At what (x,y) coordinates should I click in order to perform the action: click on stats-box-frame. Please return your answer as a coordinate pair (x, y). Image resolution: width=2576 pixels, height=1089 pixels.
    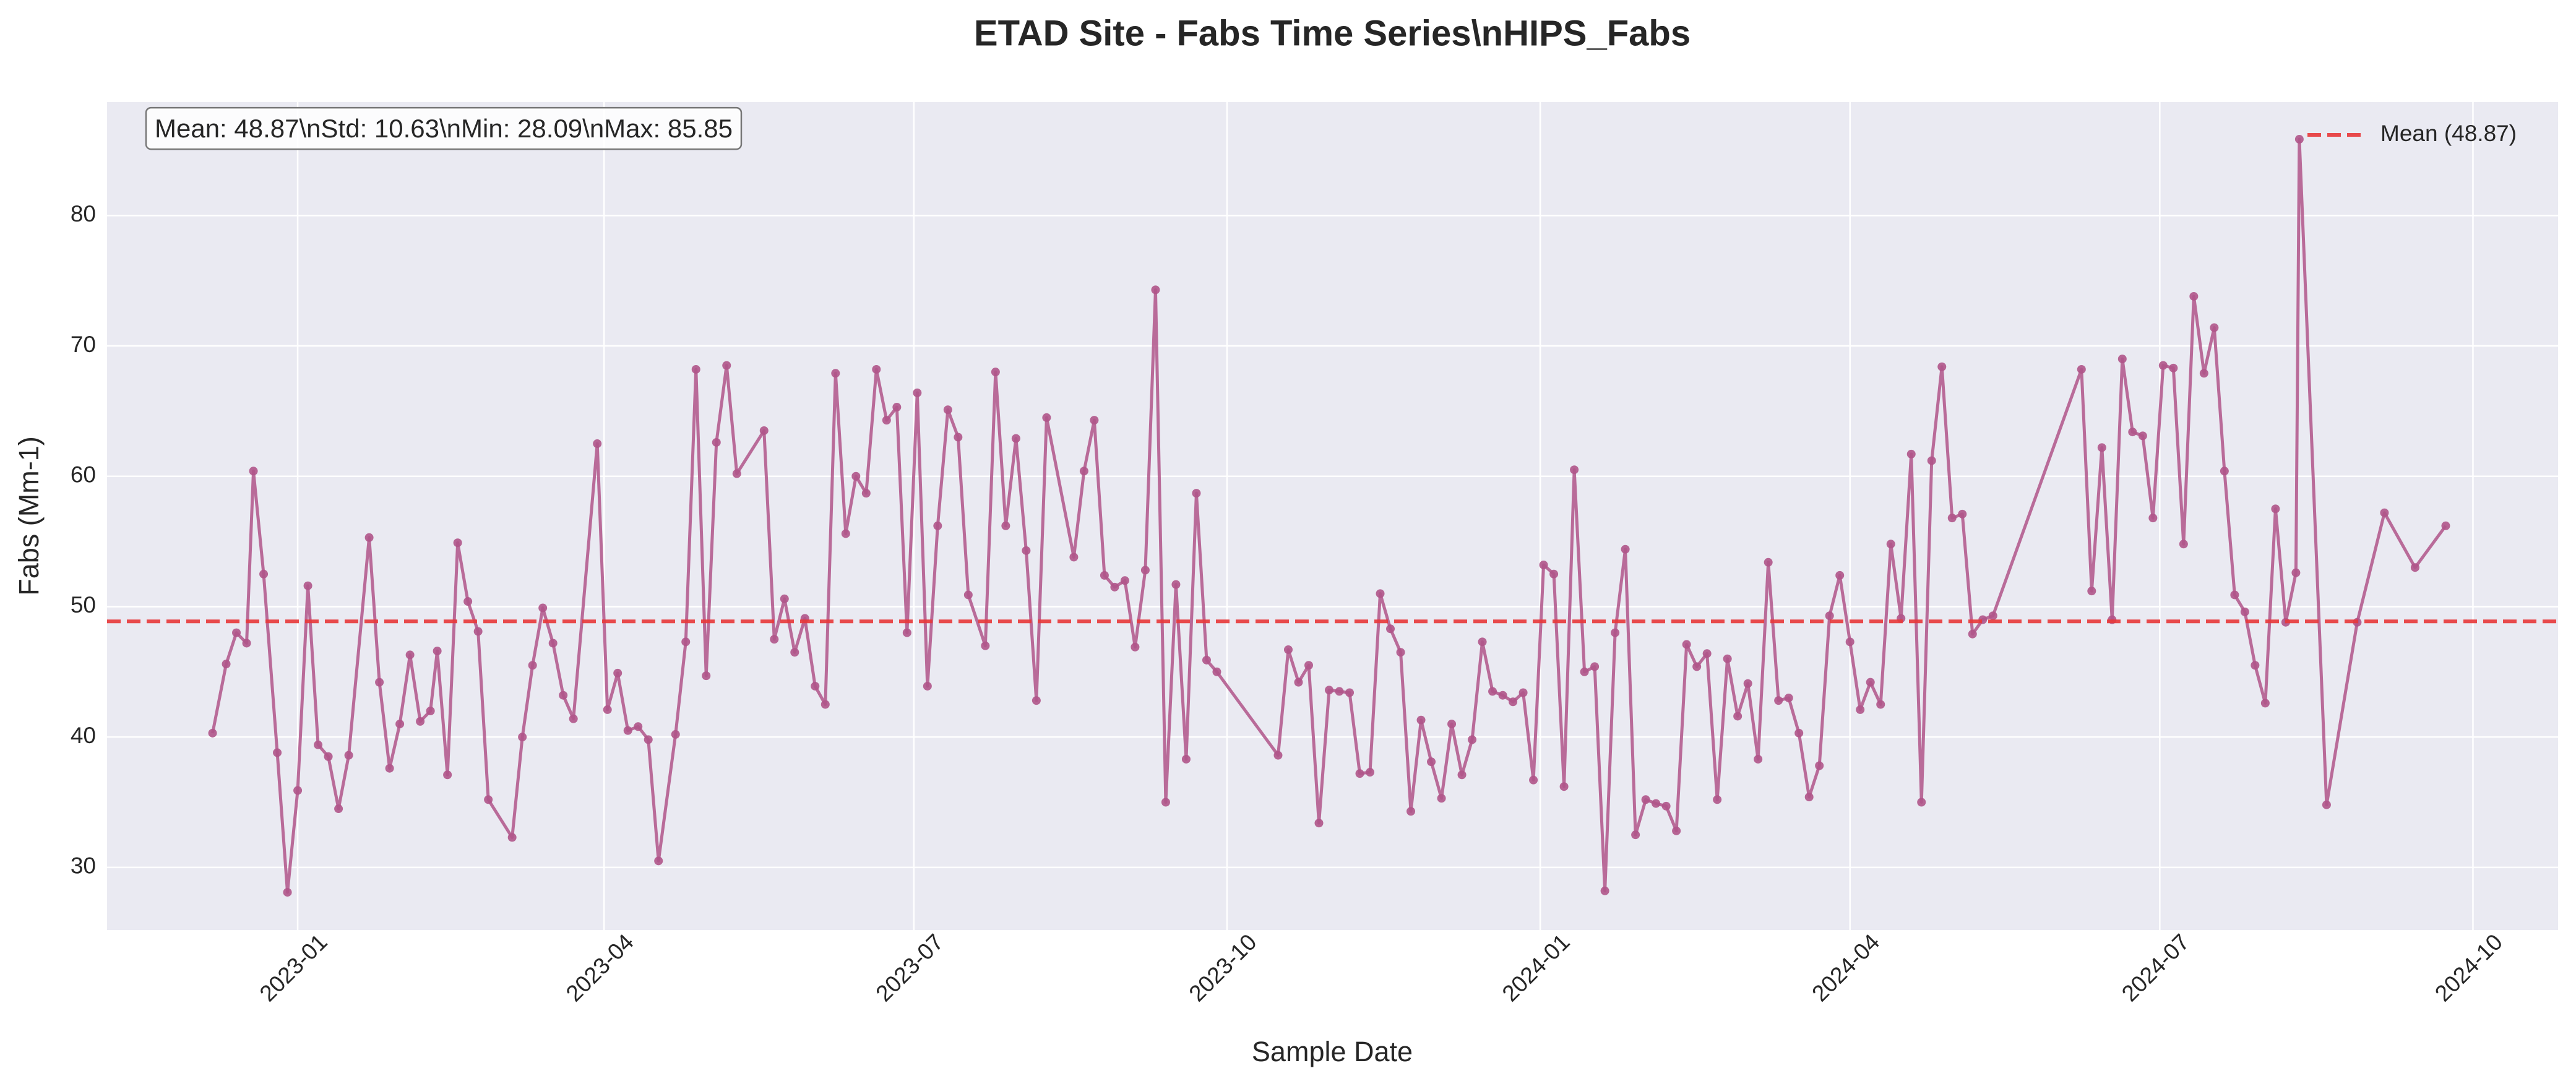
    Looking at the image, I should click on (444, 128).